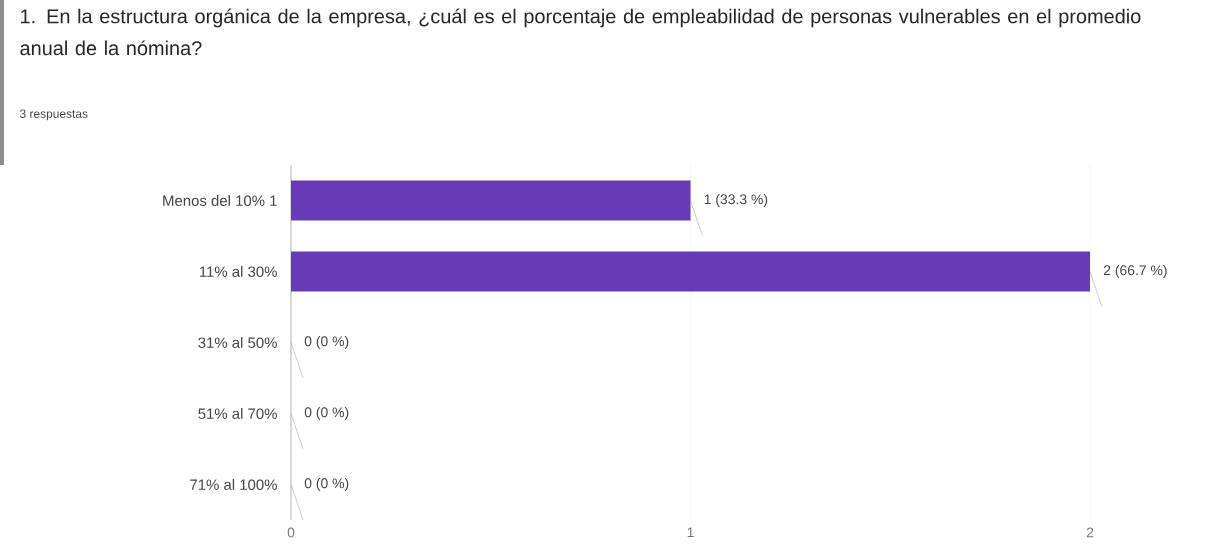 This screenshot has width=1208, height=545. I want to click on text: 3 respuestas, so click(53, 115).